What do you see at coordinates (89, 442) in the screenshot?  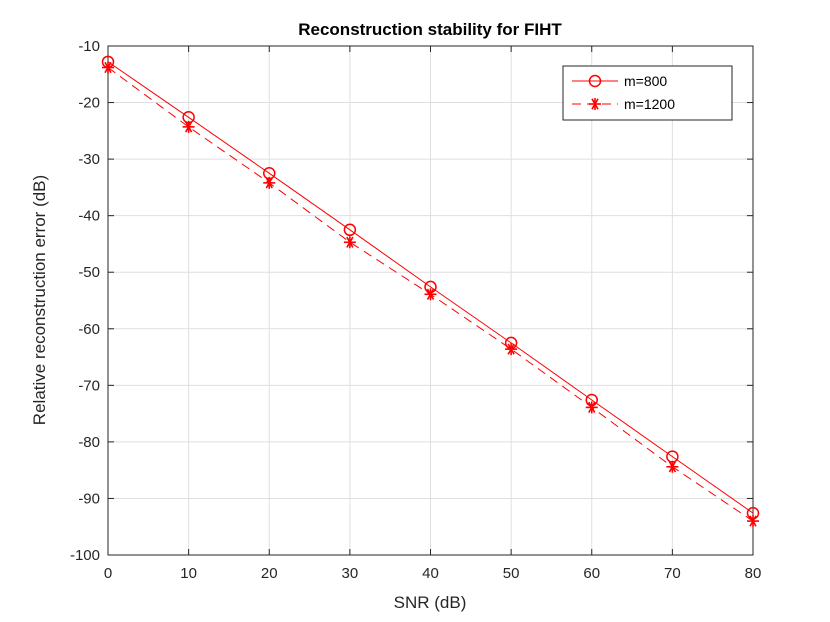 I see `y-tick-label: -80` at bounding box center [89, 442].